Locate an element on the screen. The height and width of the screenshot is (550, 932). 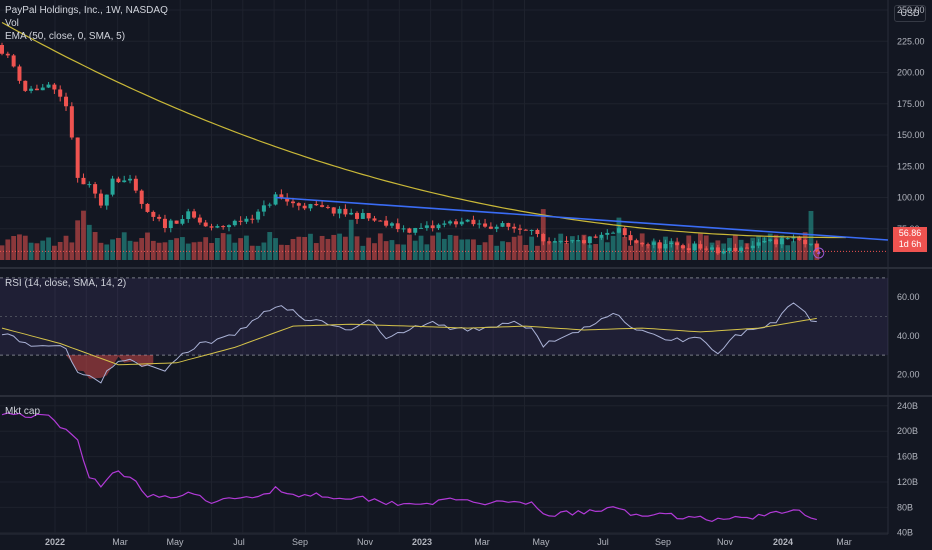
last-price-tag: 56.86 1d 6h is located at coordinates (910, 239).